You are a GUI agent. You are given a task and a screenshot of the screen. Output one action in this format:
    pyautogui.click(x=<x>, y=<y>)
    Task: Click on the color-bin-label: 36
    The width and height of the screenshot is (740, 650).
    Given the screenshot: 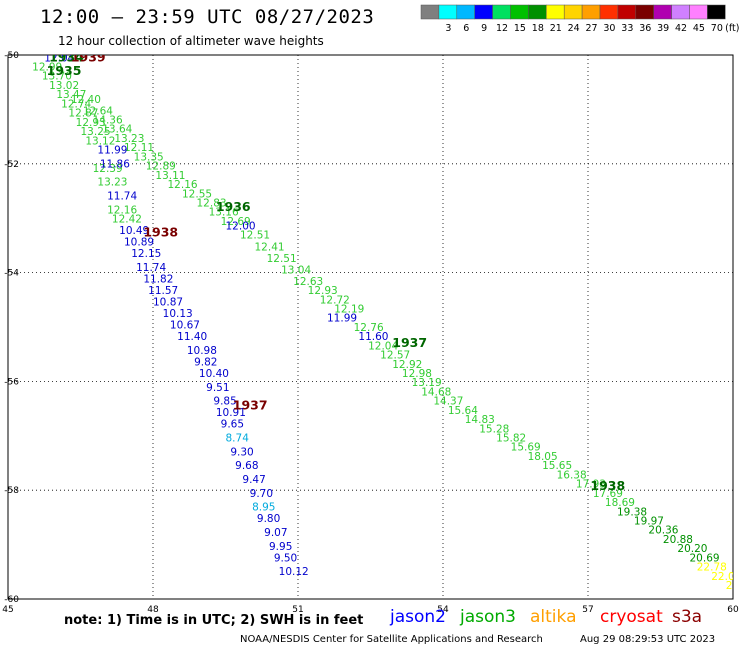 What is the action you would take?
    pyautogui.click(x=645, y=28)
    